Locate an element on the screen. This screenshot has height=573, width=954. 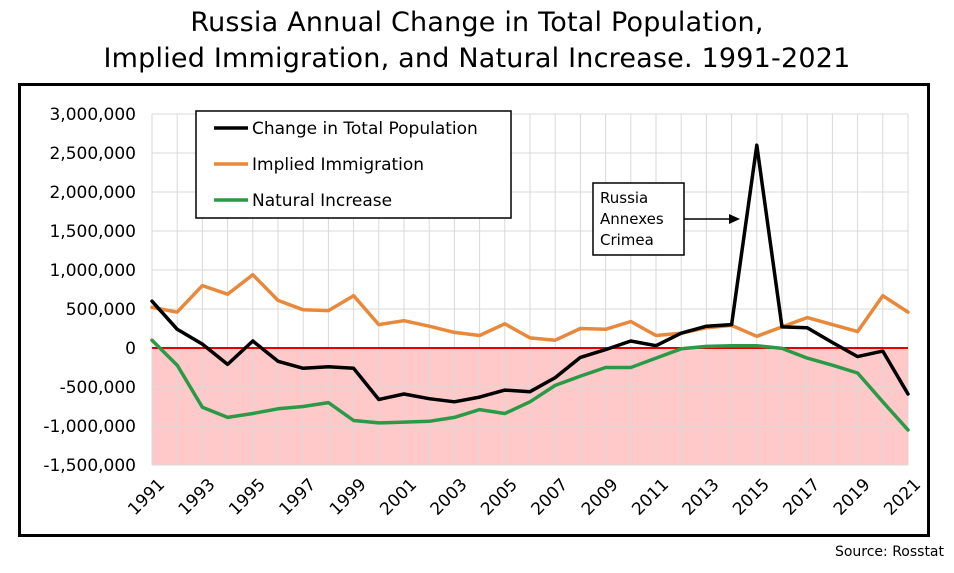
annotation-box is located at coordinates (638, 219).